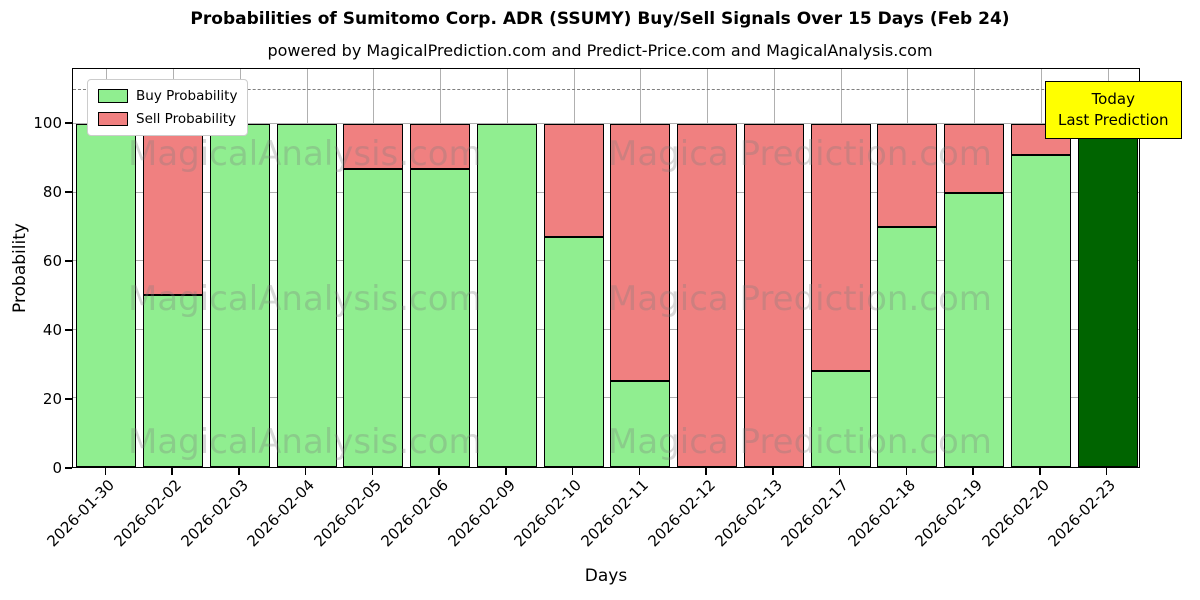 The image size is (1200, 600). Describe the element at coordinates (882, 513) in the screenshot. I see `x-tick-label: 2026-02-18` at that location.